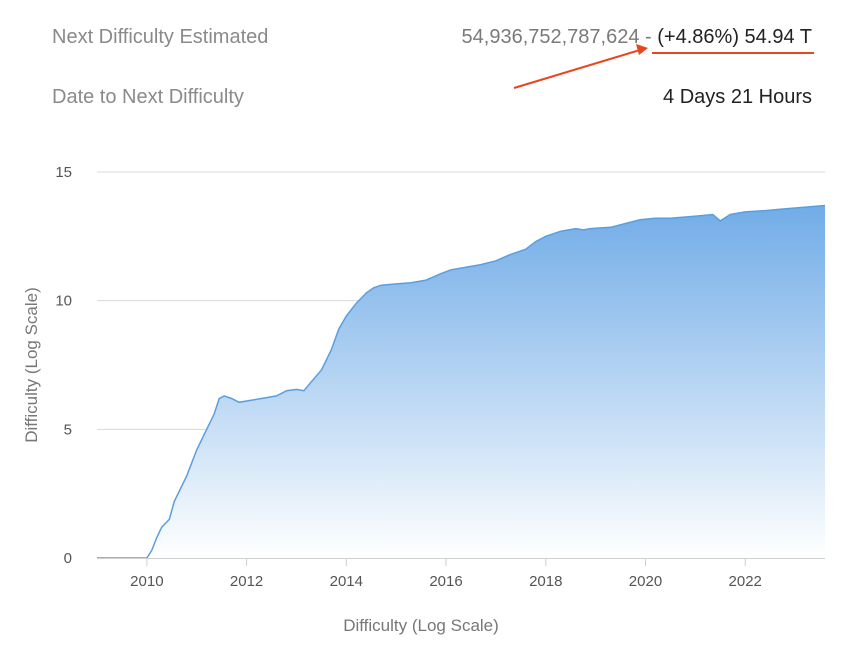 This screenshot has width=850, height=655. I want to click on y-tick-label: 5, so click(68, 429).